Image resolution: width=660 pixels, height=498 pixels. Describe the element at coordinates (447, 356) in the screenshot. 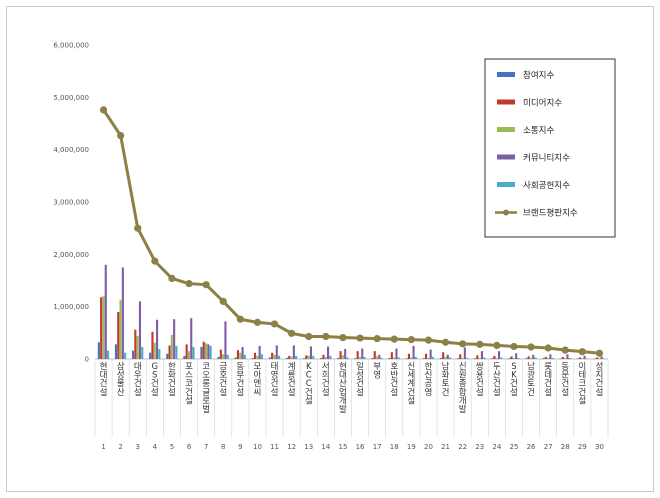

I see `bar-커뮤니티지수-21` at that location.